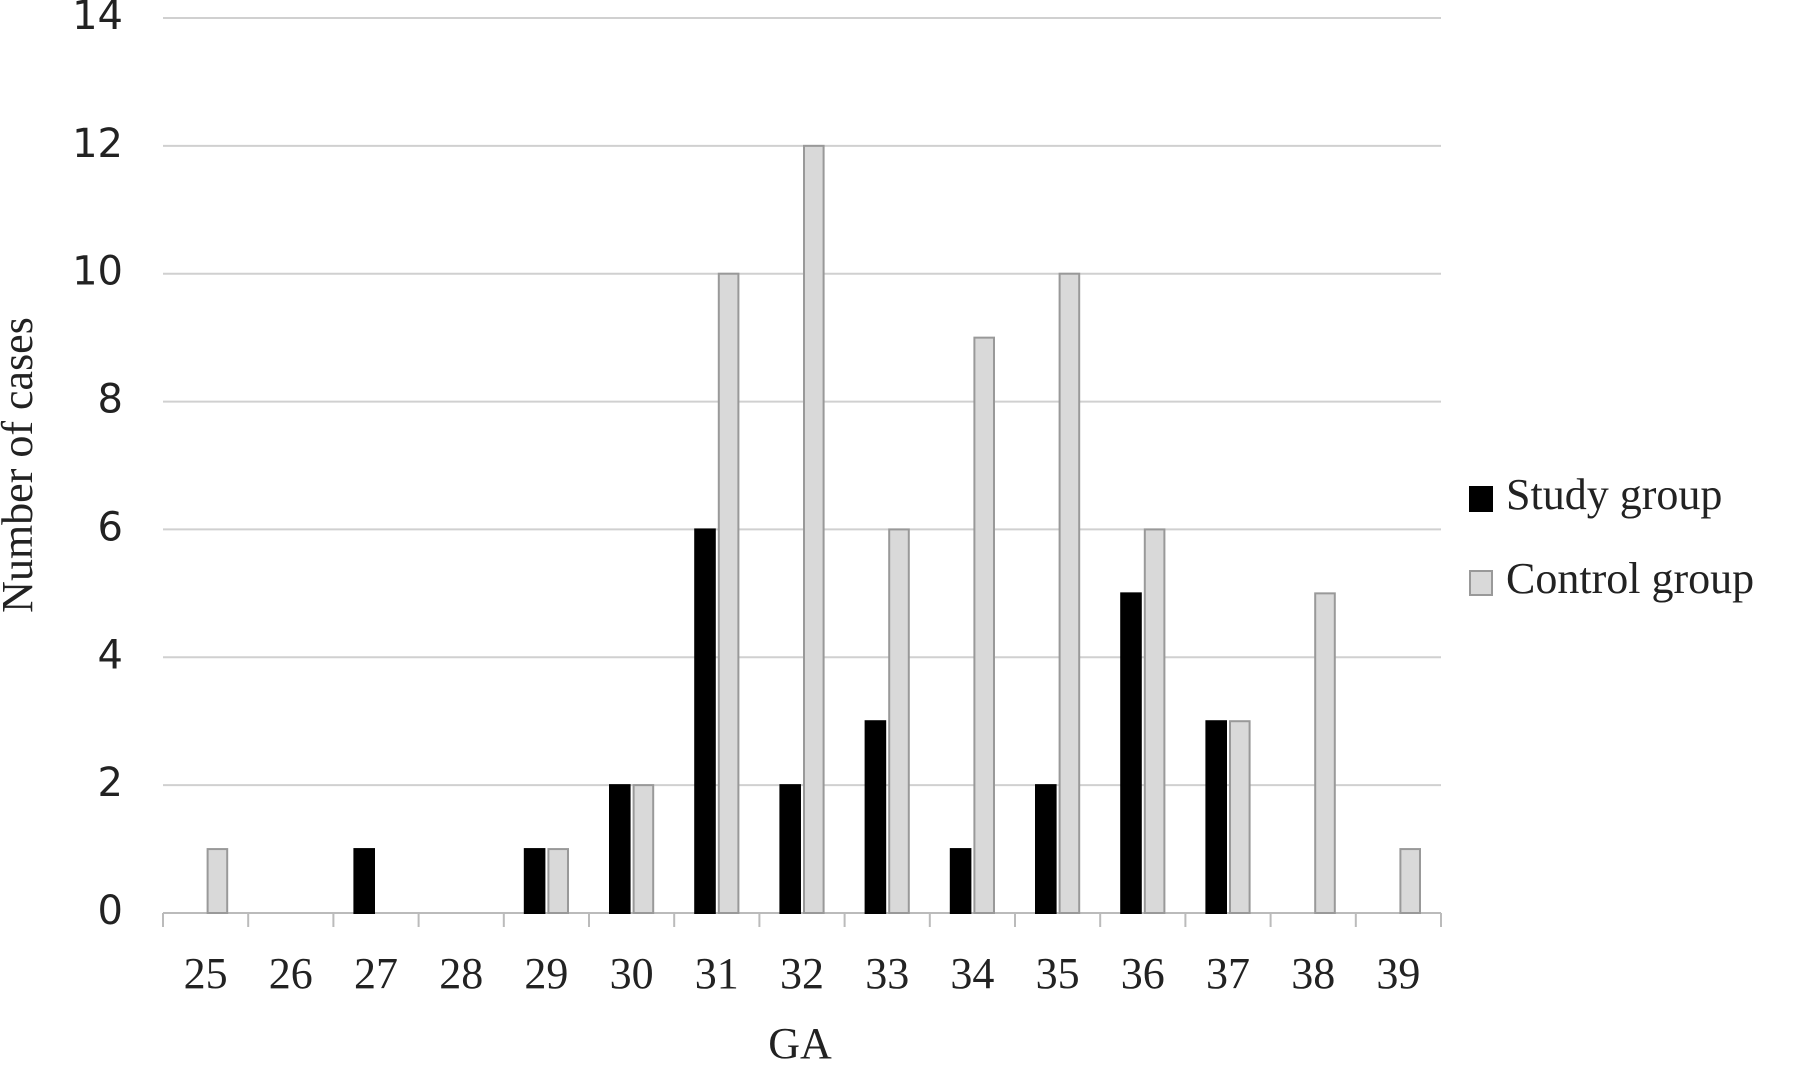  Describe the element at coordinates (1228, 973) in the screenshot. I see `x-tick-label: 37` at that location.